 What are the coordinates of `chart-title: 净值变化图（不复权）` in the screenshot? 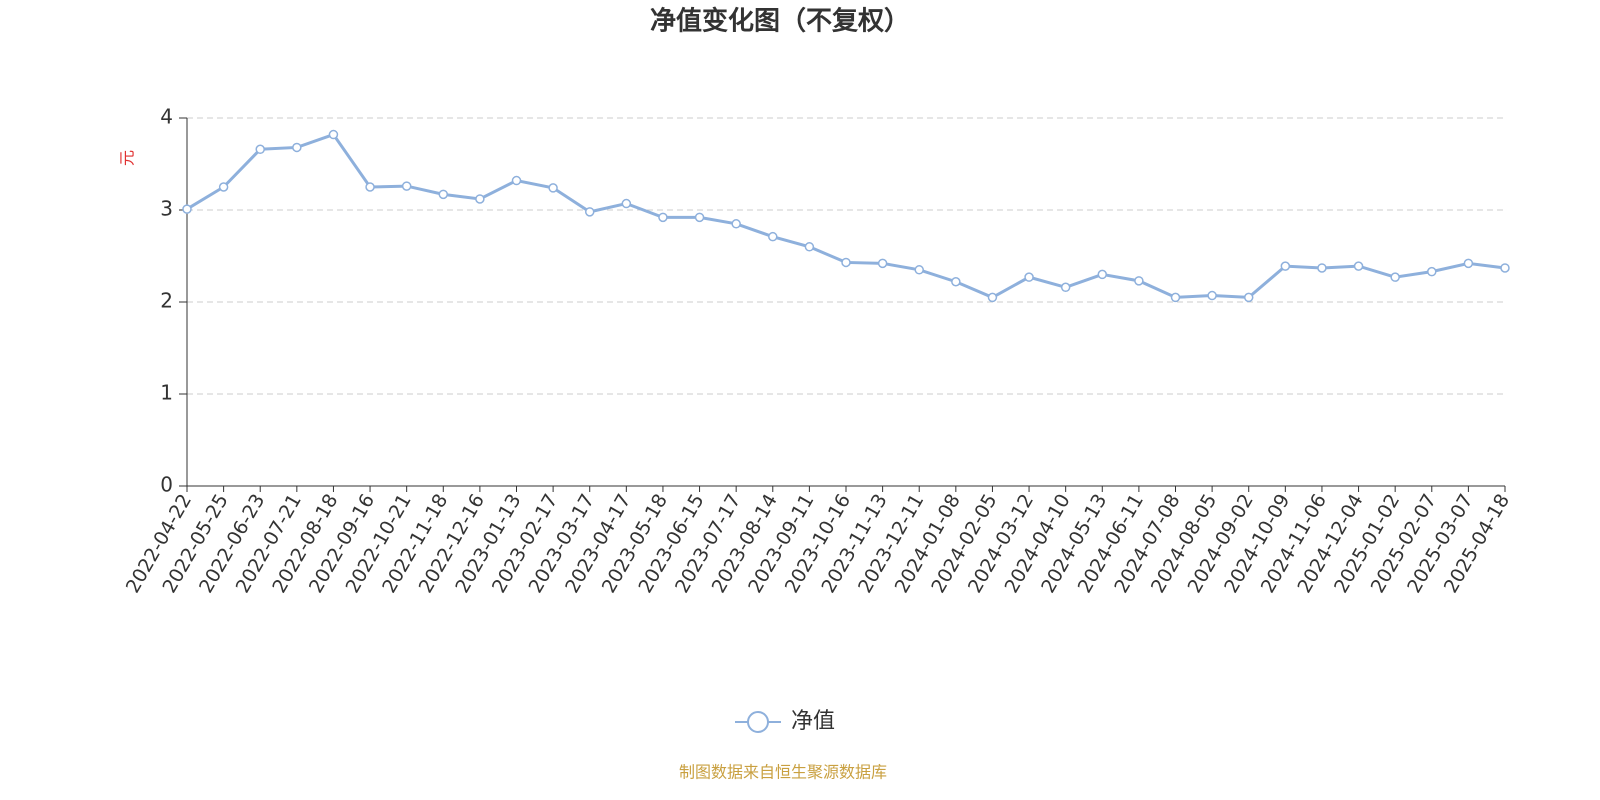 It's located at (780, 21).